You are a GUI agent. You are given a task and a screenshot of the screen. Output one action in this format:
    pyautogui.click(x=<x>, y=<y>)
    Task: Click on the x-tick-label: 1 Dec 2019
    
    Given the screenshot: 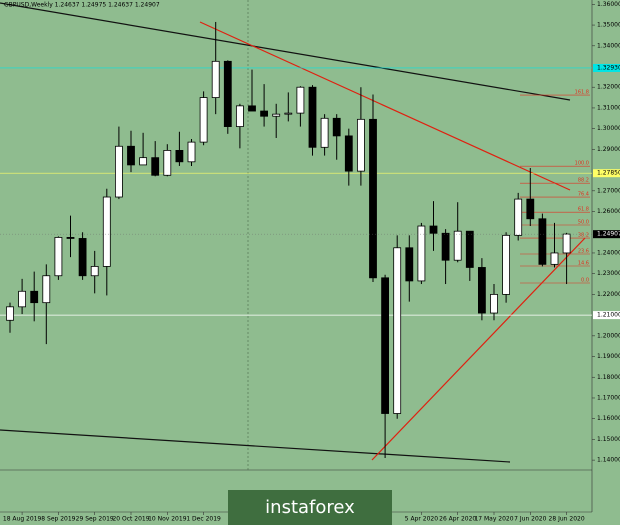 What is the action you would take?
    pyautogui.click(x=203, y=519)
    